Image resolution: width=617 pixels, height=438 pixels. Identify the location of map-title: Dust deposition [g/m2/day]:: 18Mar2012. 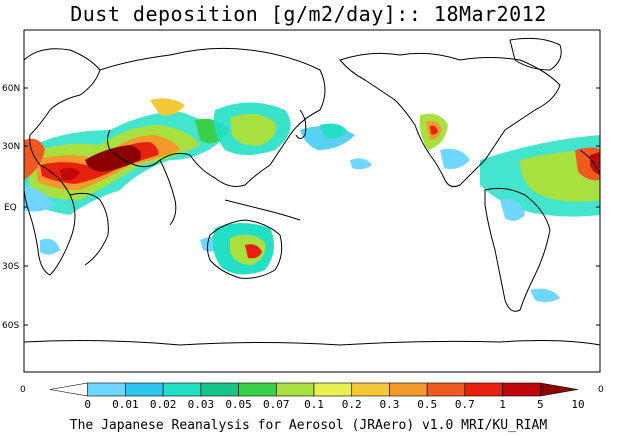
(308, 14).